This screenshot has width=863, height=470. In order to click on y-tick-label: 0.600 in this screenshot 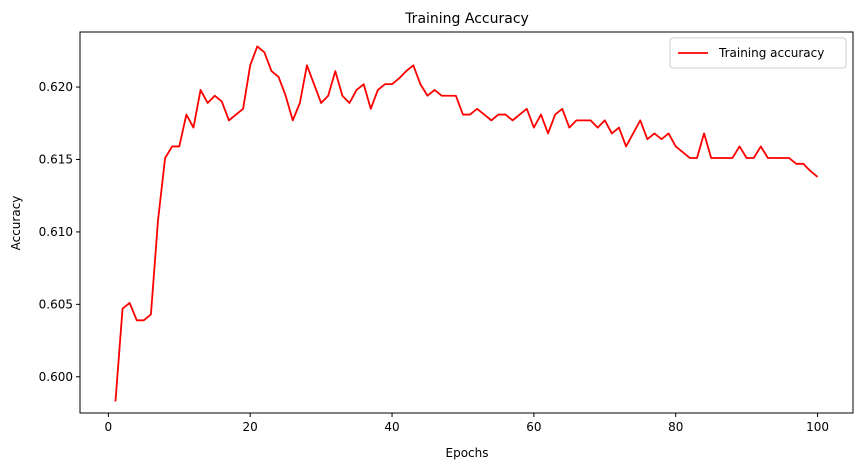, I will do `click(56, 377)`.